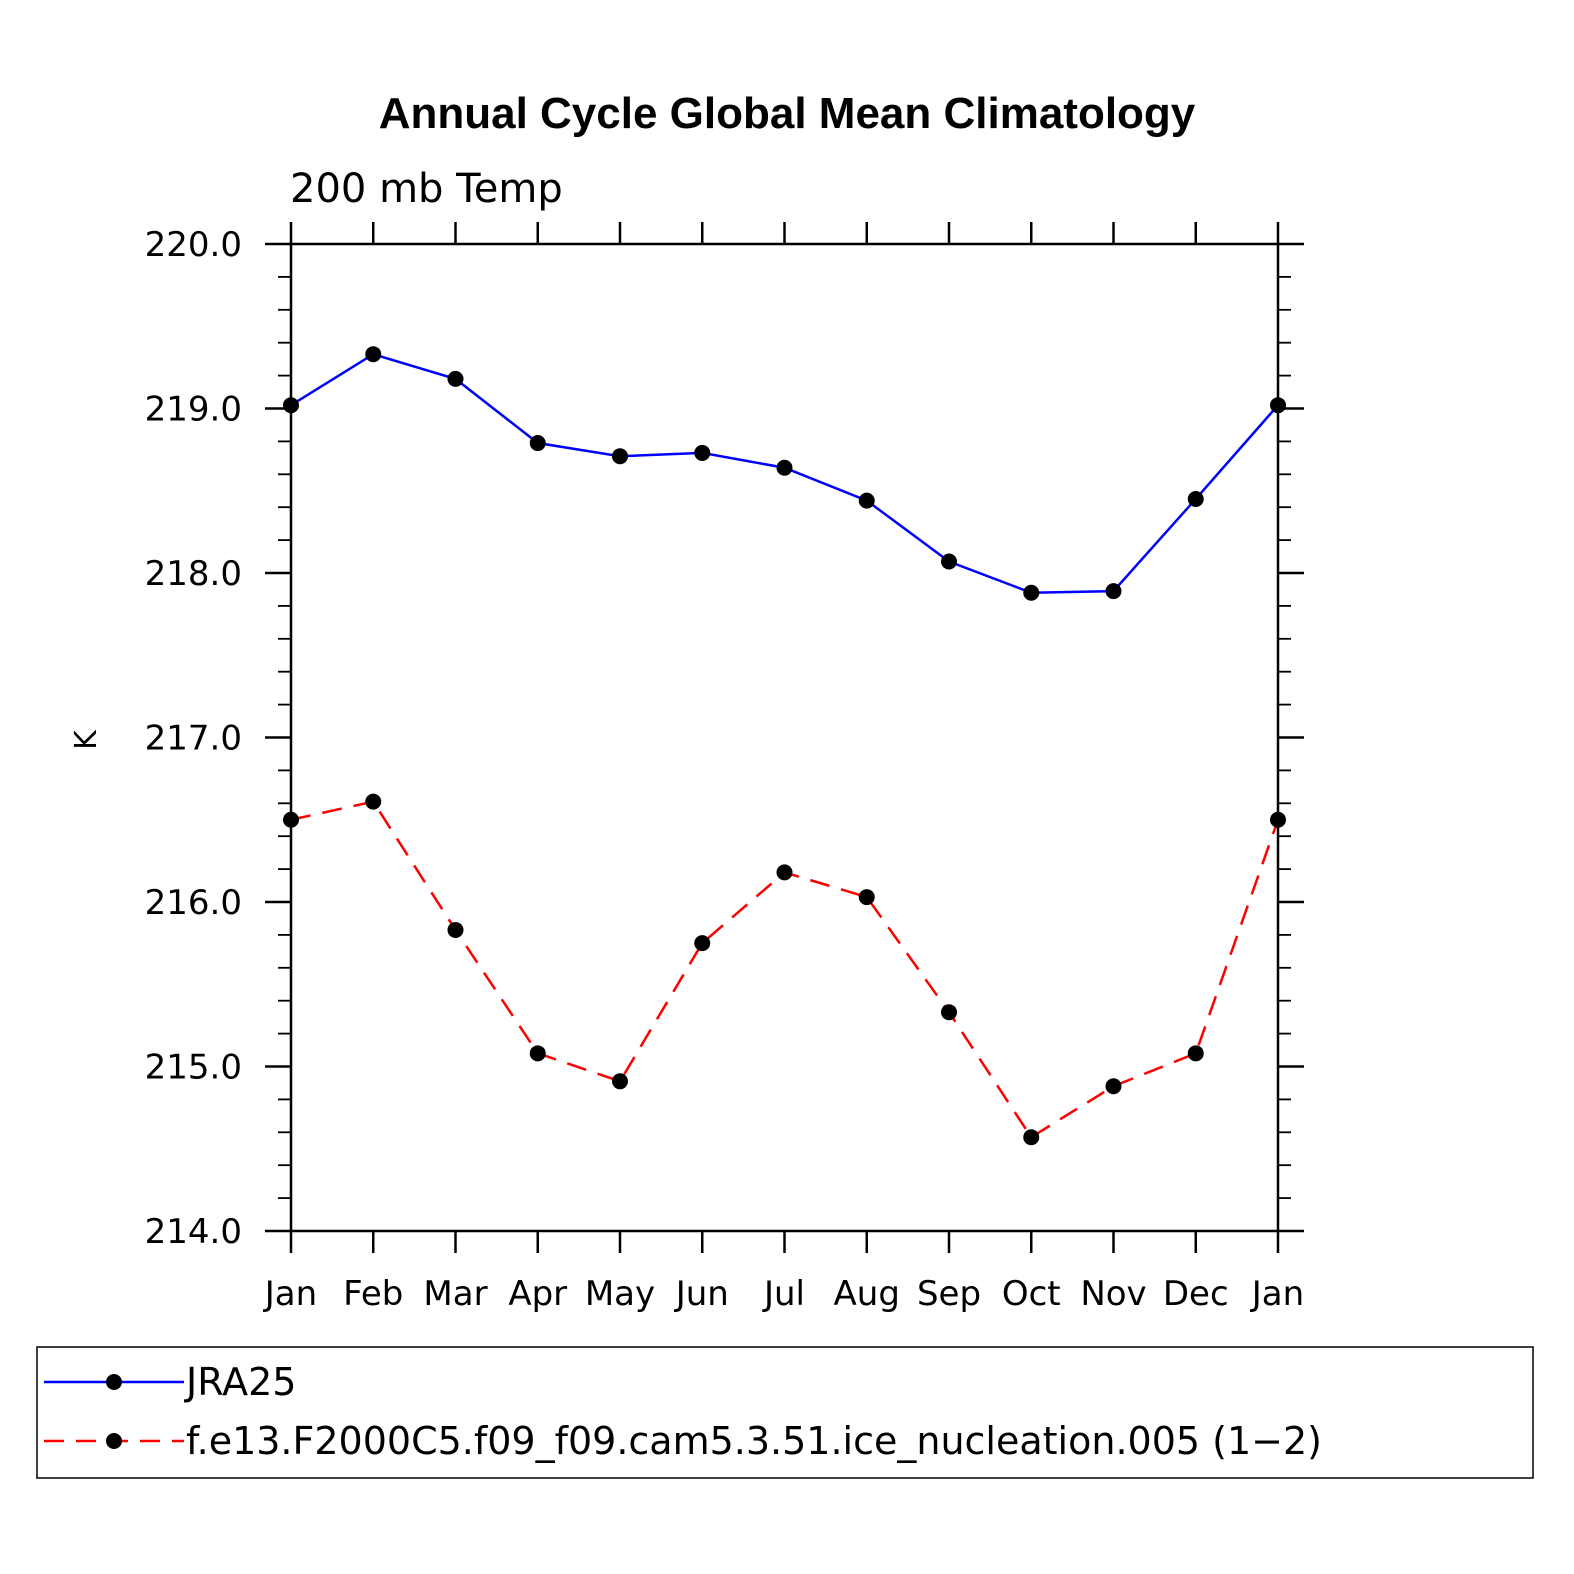 The image size is (1574, 1574). I want to click on chart-subtitle: 200 mb Temp, so click(426, 189).